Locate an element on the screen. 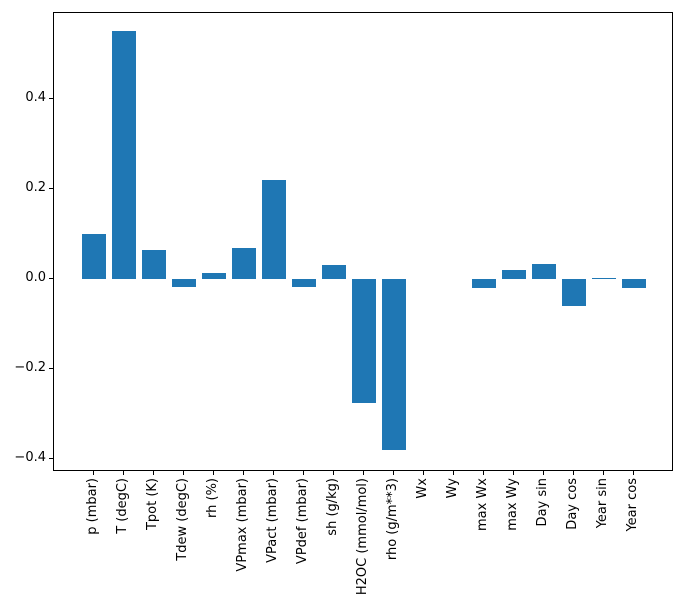 The width and height of the screenshot is (683, 616). x-tick-label: Tpot (K) is located at coordinates (152, 504).